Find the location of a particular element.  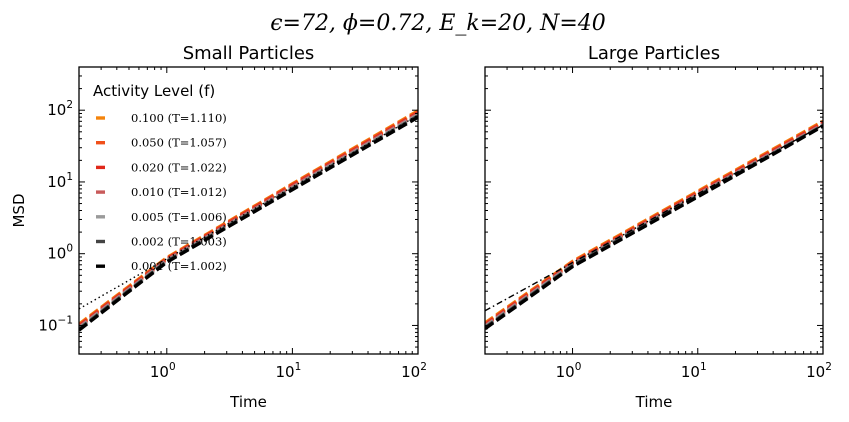

suptitle-text: ϵ=72, ϕ=0.72, E_k=20, N=40 is located at coordinates (438, 23).